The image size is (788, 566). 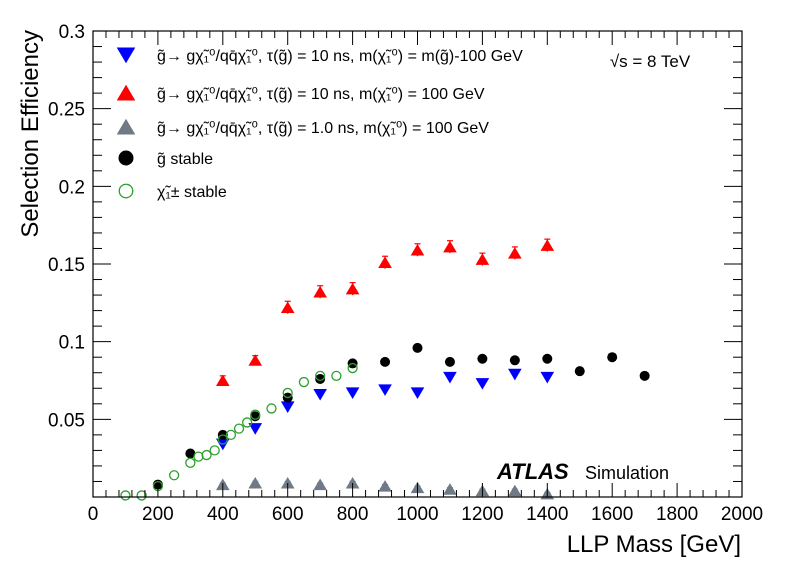 I want to click on y-tick-label: 0.15, so click(x=66, y=265).